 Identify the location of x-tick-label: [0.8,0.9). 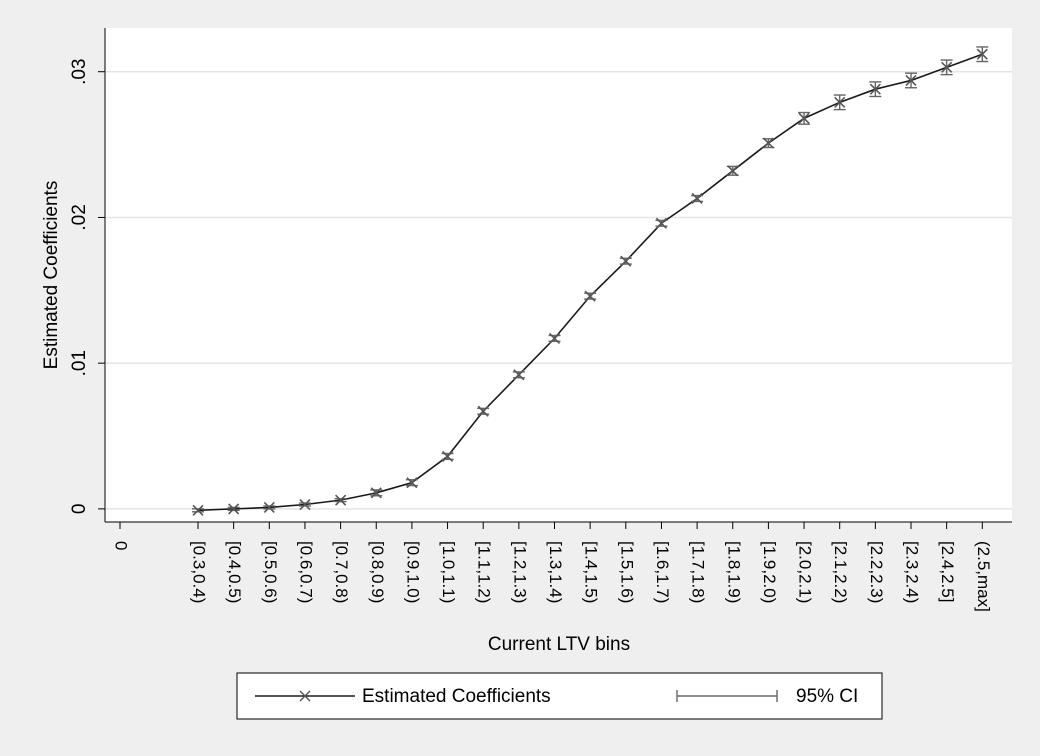
(377, 572).